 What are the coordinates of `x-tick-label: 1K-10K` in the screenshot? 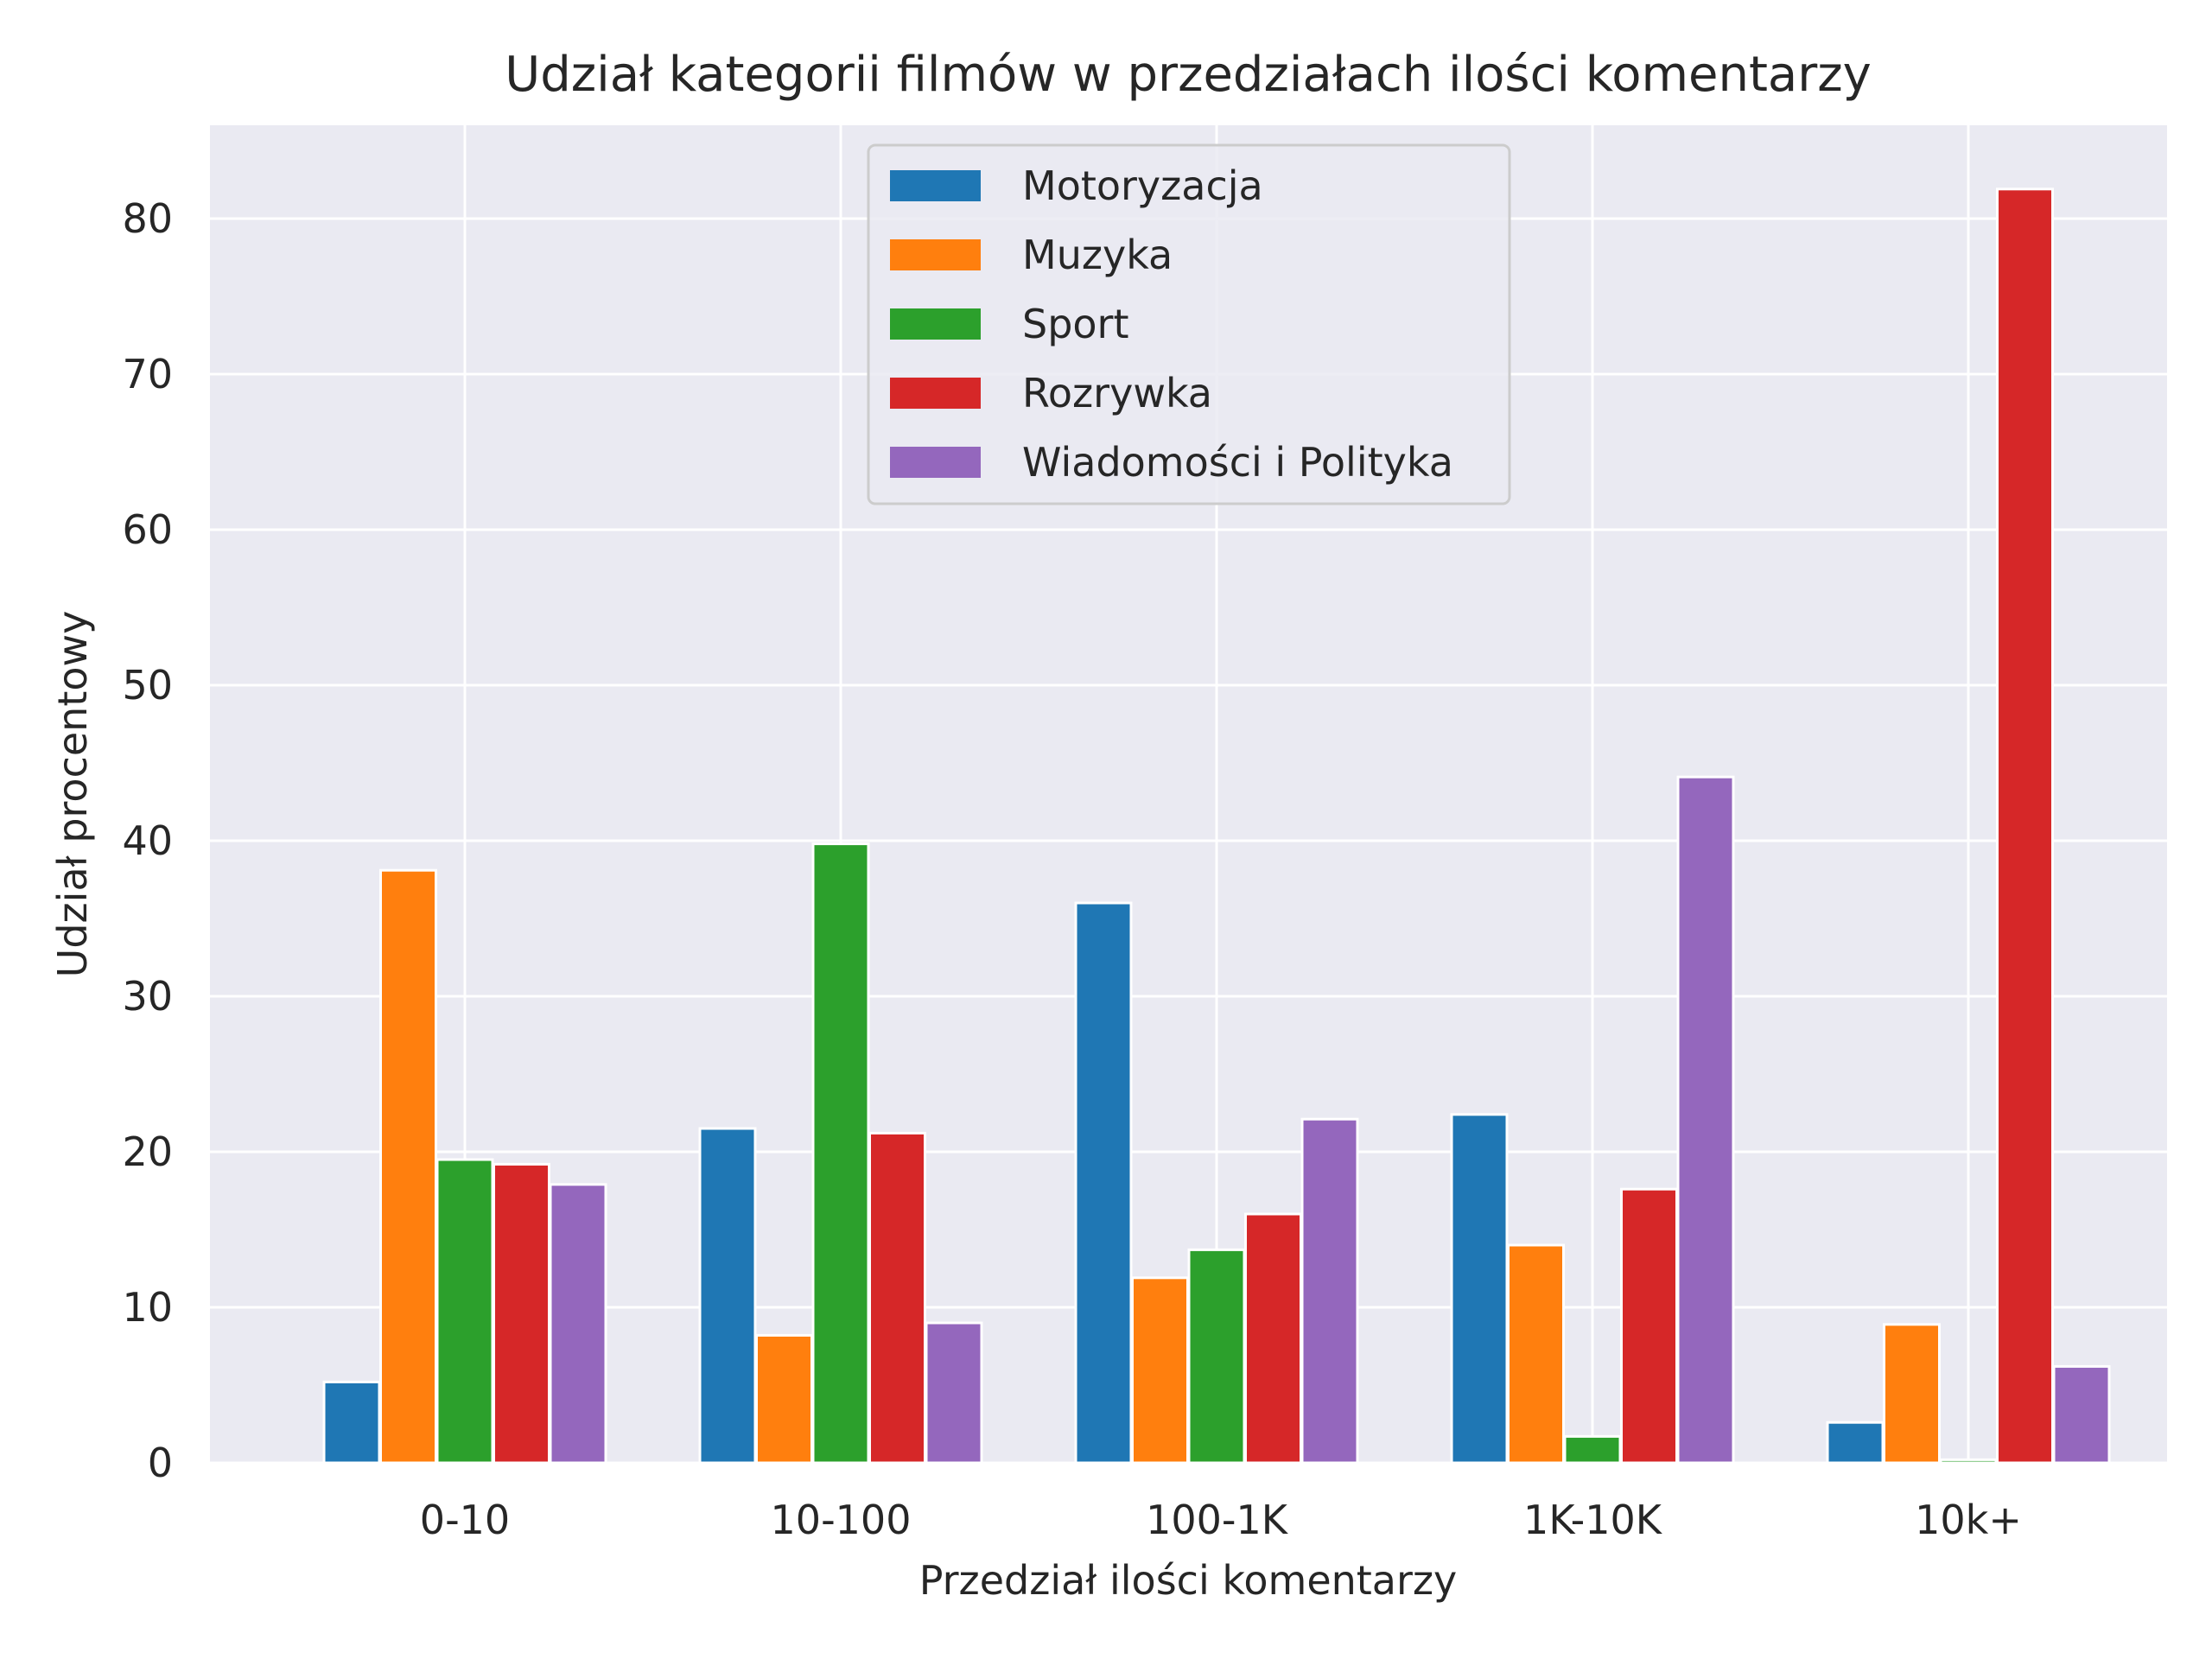 It's located at (1593, 1520).